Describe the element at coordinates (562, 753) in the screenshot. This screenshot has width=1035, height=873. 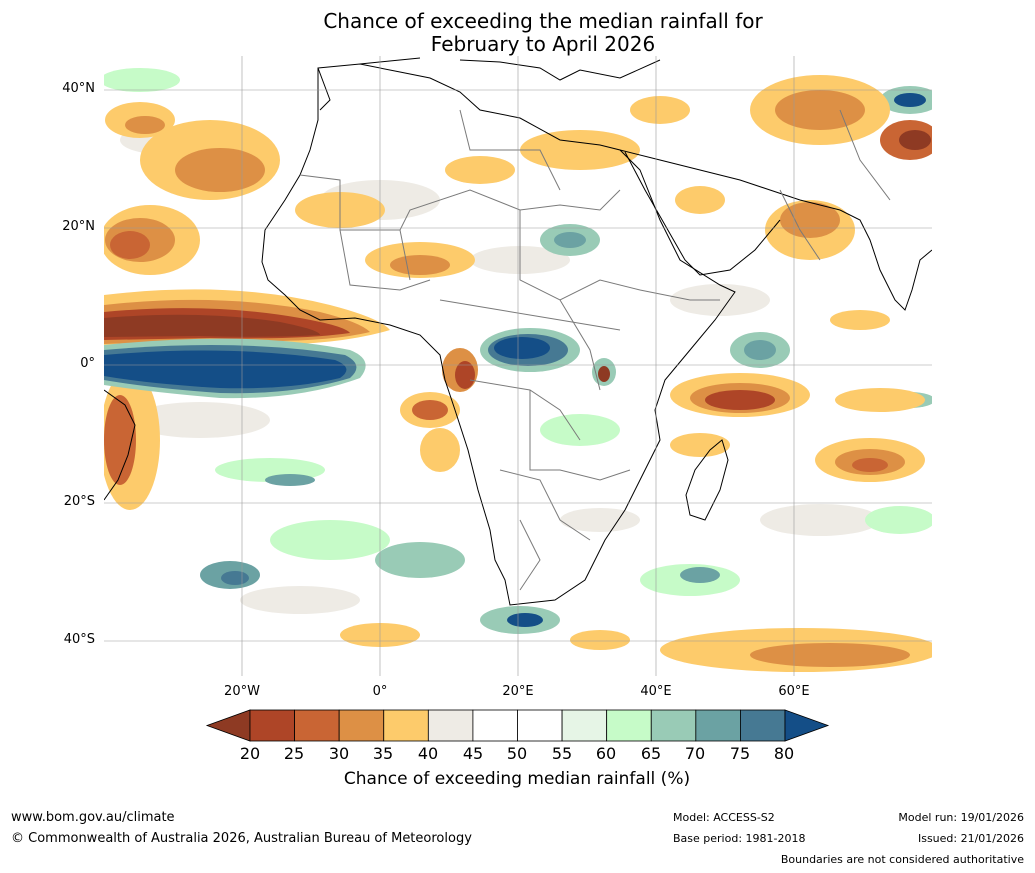
I see `legend-tick-55: 55` at that location.